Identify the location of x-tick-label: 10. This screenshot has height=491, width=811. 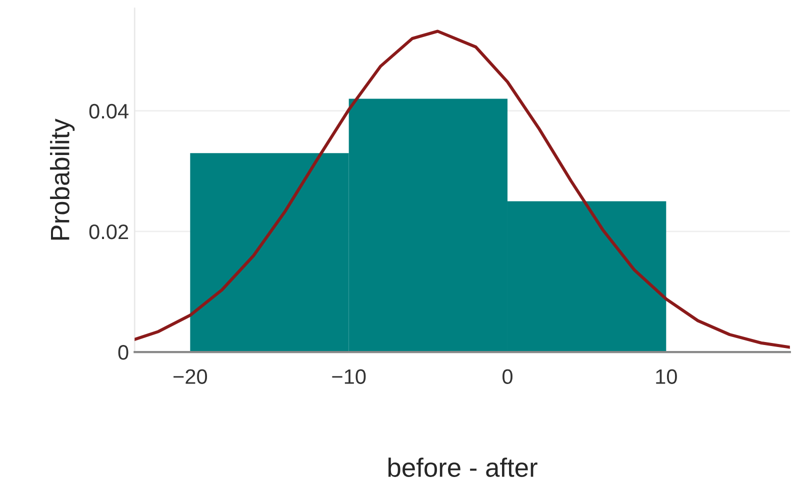
(666, 376).